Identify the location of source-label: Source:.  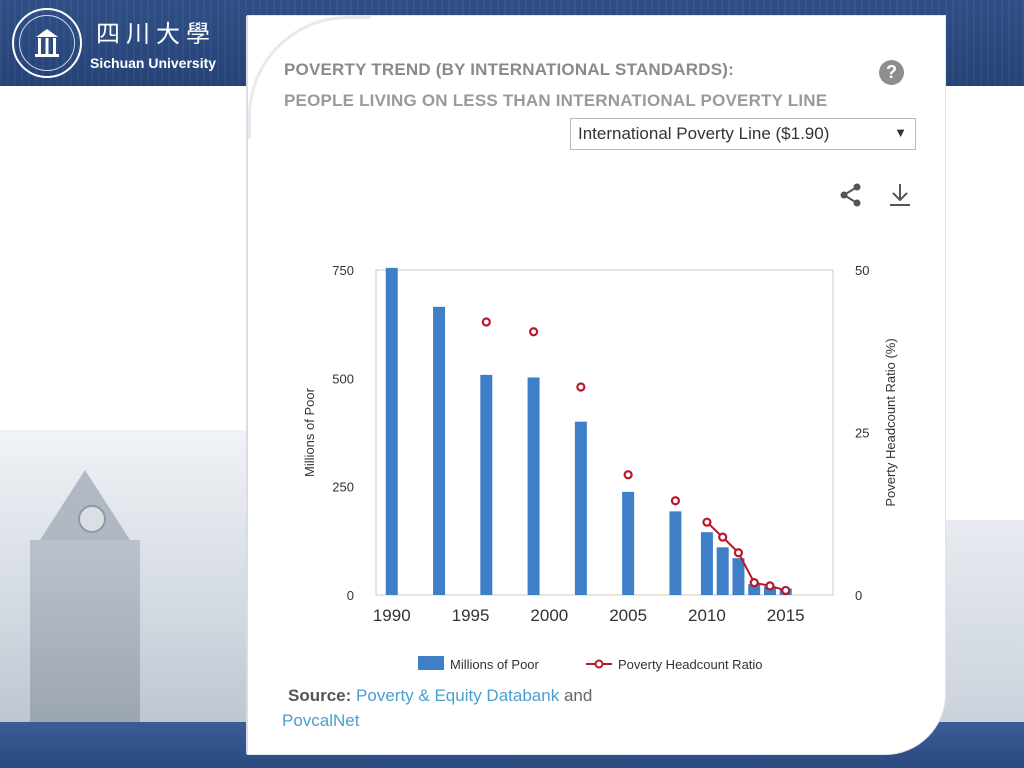
(320, 695).